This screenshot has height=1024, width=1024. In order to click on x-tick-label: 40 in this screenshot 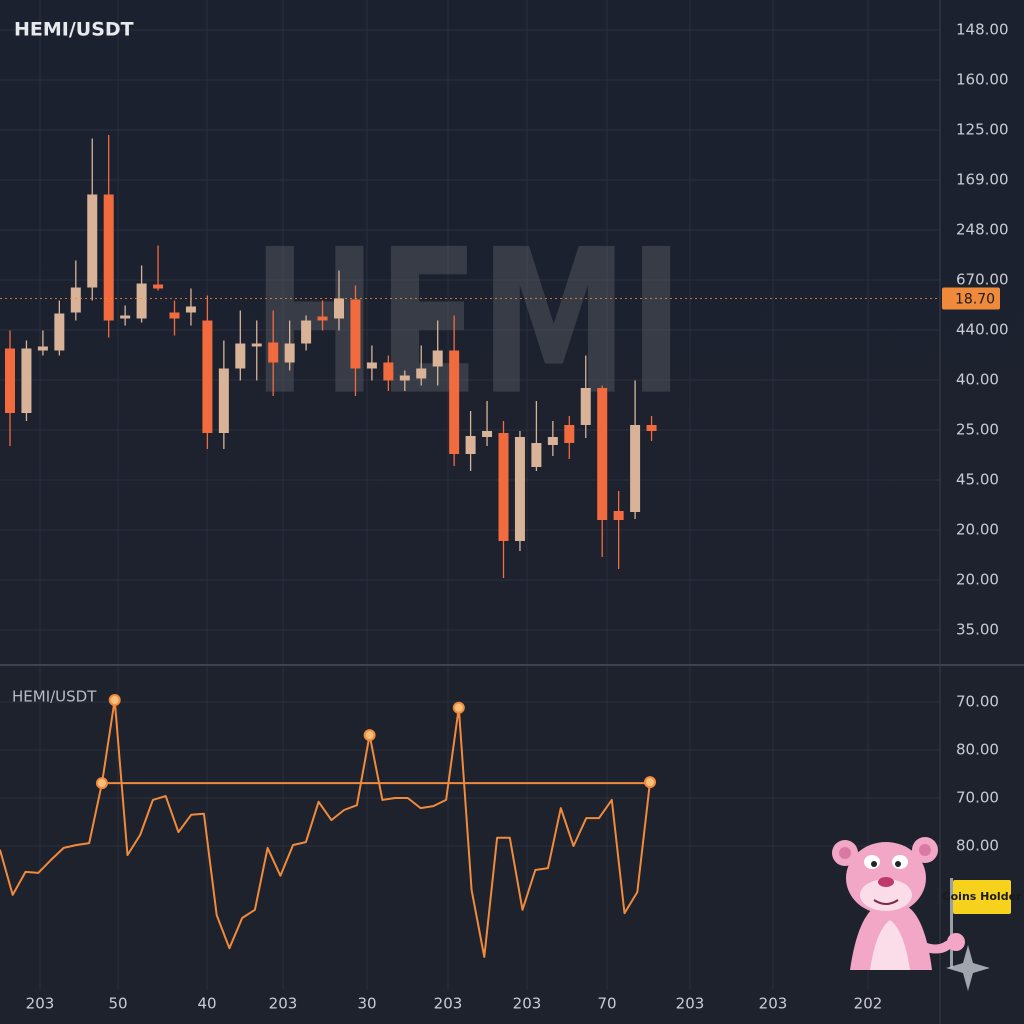, I will do `click(206, 1004)`.